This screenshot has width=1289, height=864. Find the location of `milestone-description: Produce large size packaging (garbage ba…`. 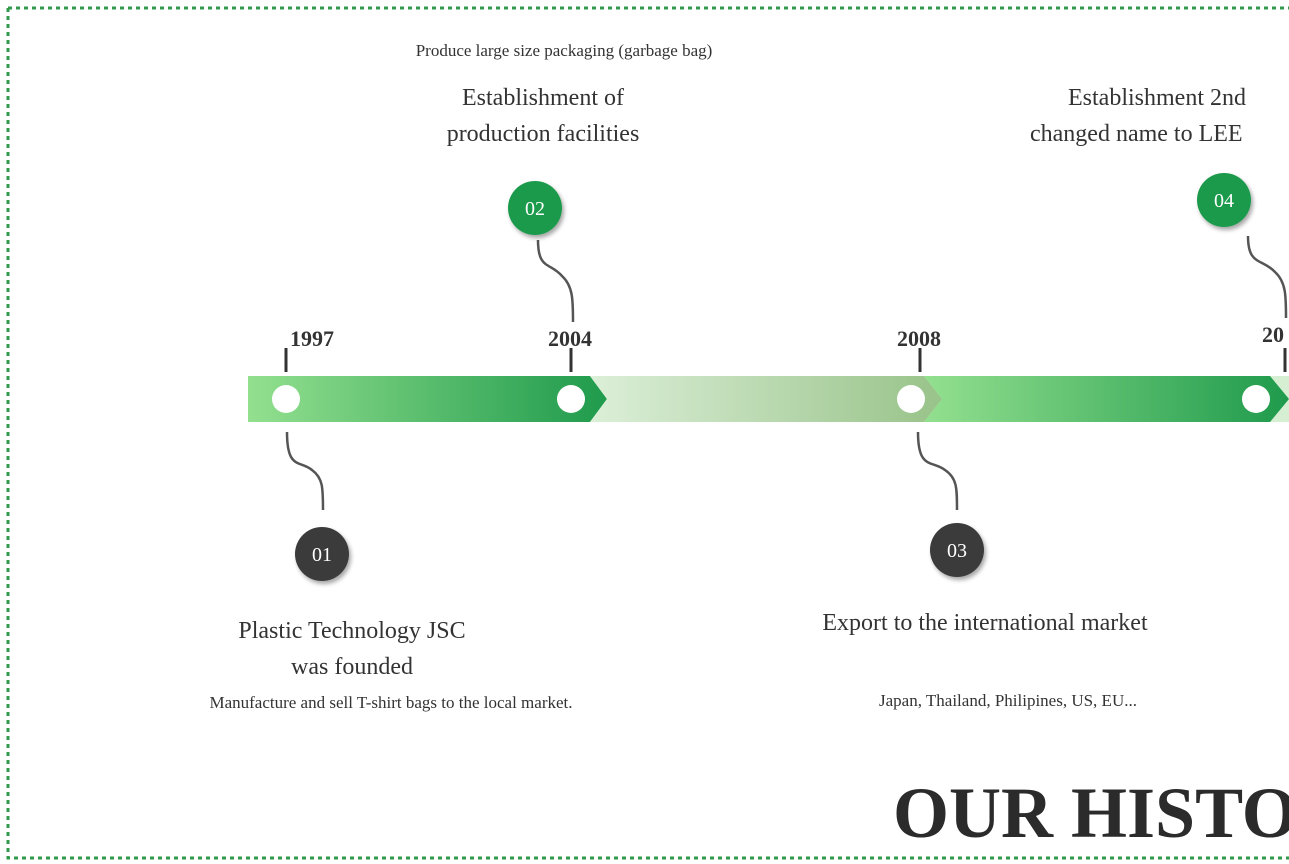

milestone-description: Produce large size packaging (garbage ba… is located at coordinates (564, 50).